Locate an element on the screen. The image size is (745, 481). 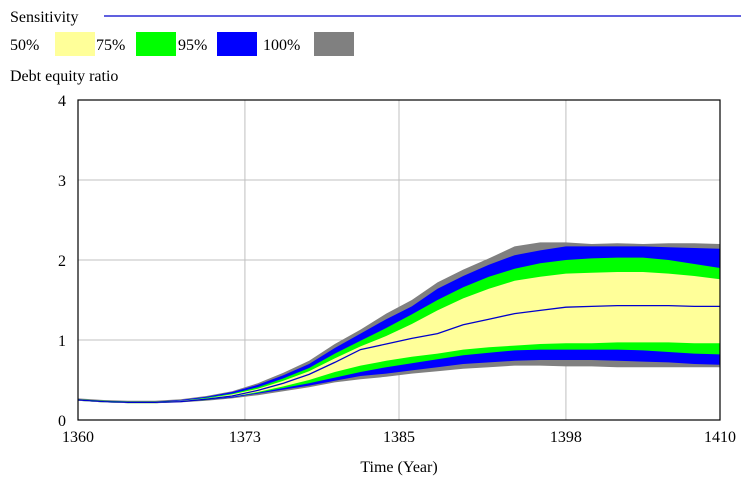
y-axis-label: Debt equity ratio is located at coordinates (64, 76).